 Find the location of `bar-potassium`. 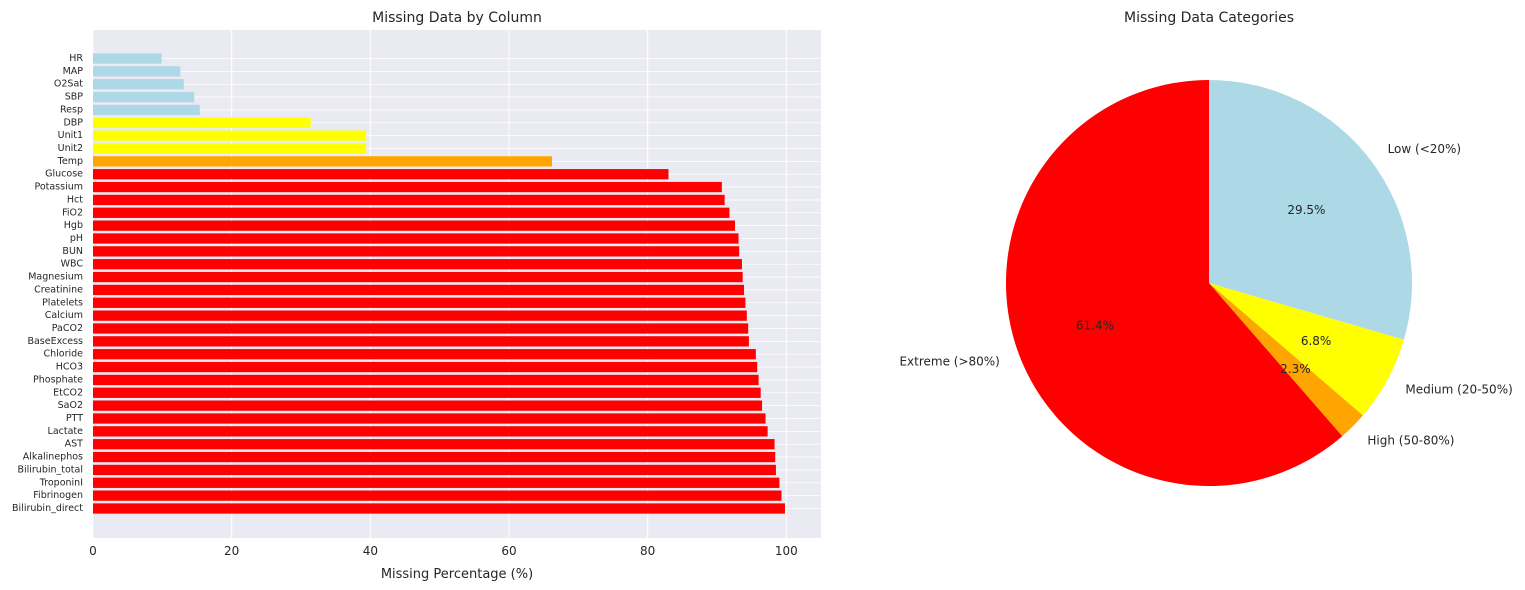

bar-potassium is located at coordinates (407, 187).